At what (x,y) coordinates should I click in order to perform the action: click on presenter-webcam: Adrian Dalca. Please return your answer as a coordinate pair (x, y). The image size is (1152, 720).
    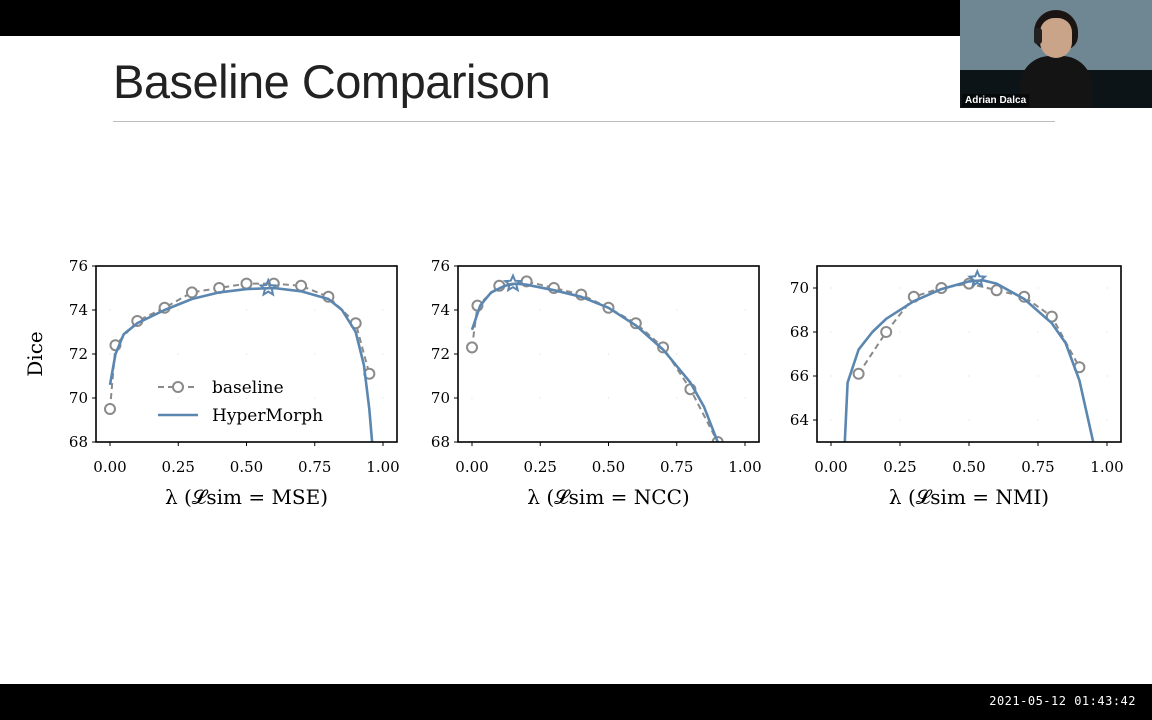
    Looking at the image, I should click on (1056, 54).